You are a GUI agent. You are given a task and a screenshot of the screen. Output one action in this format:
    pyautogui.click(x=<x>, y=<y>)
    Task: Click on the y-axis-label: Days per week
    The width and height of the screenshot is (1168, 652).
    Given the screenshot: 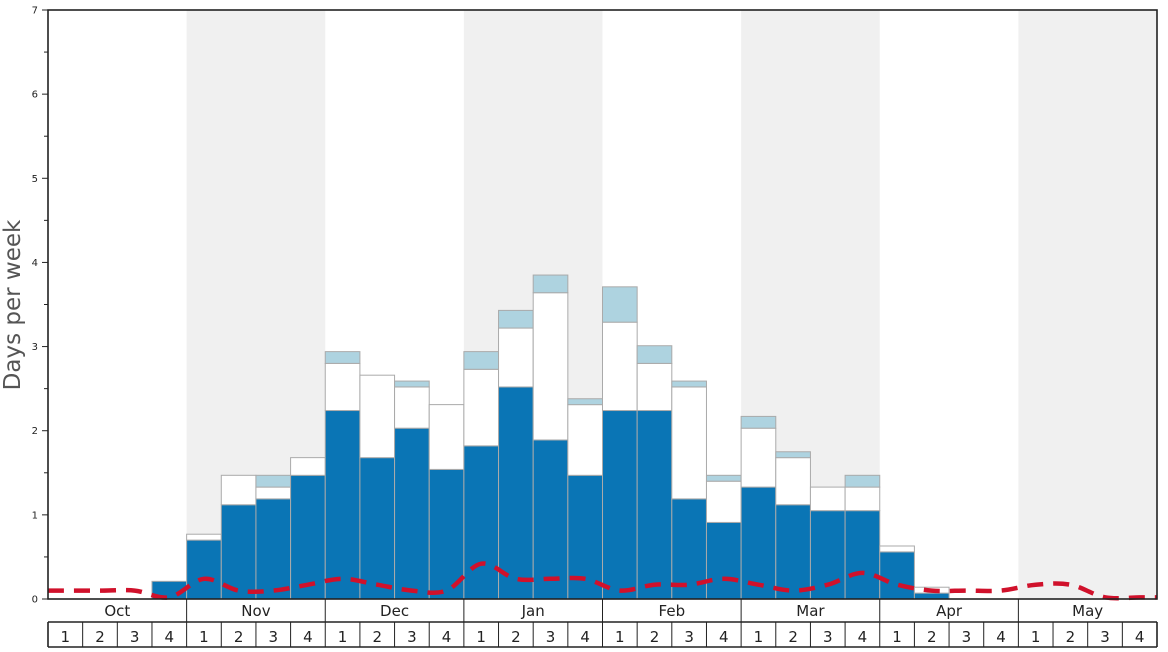 What is the action you would take?
    pyautogui.click(x=13, y=304)
    